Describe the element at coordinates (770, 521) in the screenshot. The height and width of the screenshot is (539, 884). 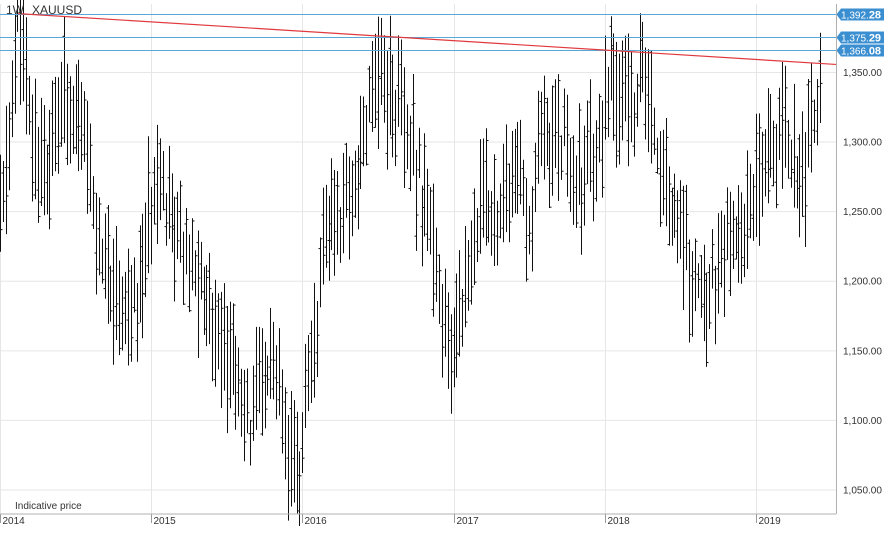
I see `x-tick-label: 2019` at that location.